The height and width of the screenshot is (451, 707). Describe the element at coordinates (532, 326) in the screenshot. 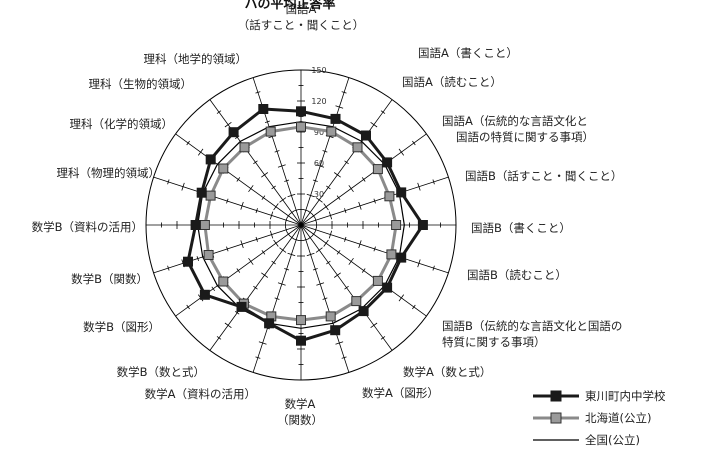

I see `axis-label-7-line-0: 国語B（伝統的な言語文化と国語の` at that location.